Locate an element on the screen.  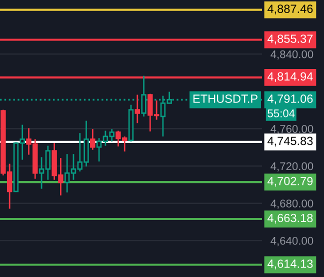
text: 55:04 is located at coordinates (281, 113).